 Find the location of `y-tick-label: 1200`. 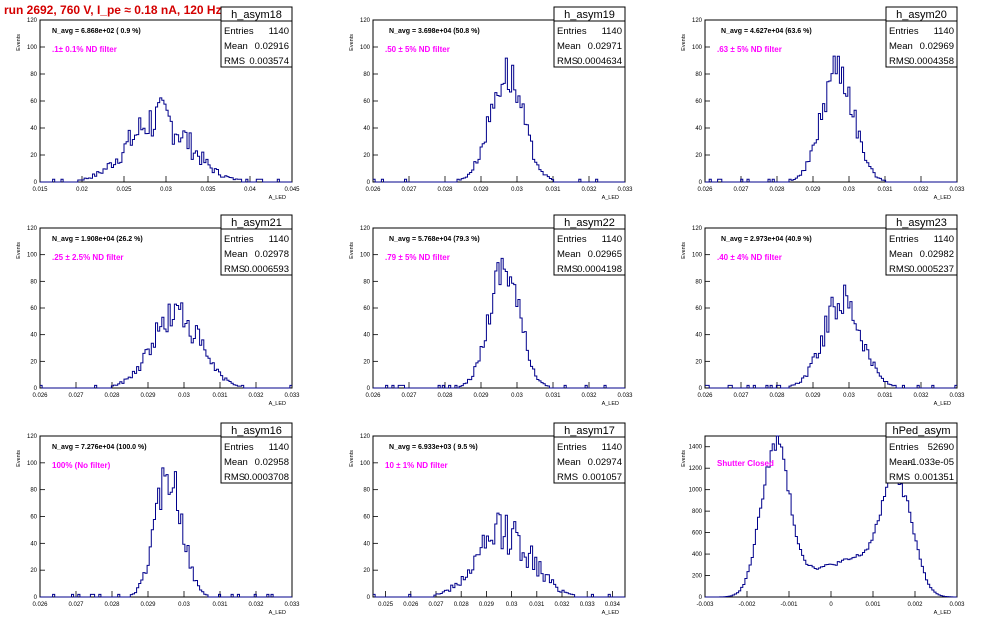

y-tick-label: 1200 is located at coordinates (696, 469).